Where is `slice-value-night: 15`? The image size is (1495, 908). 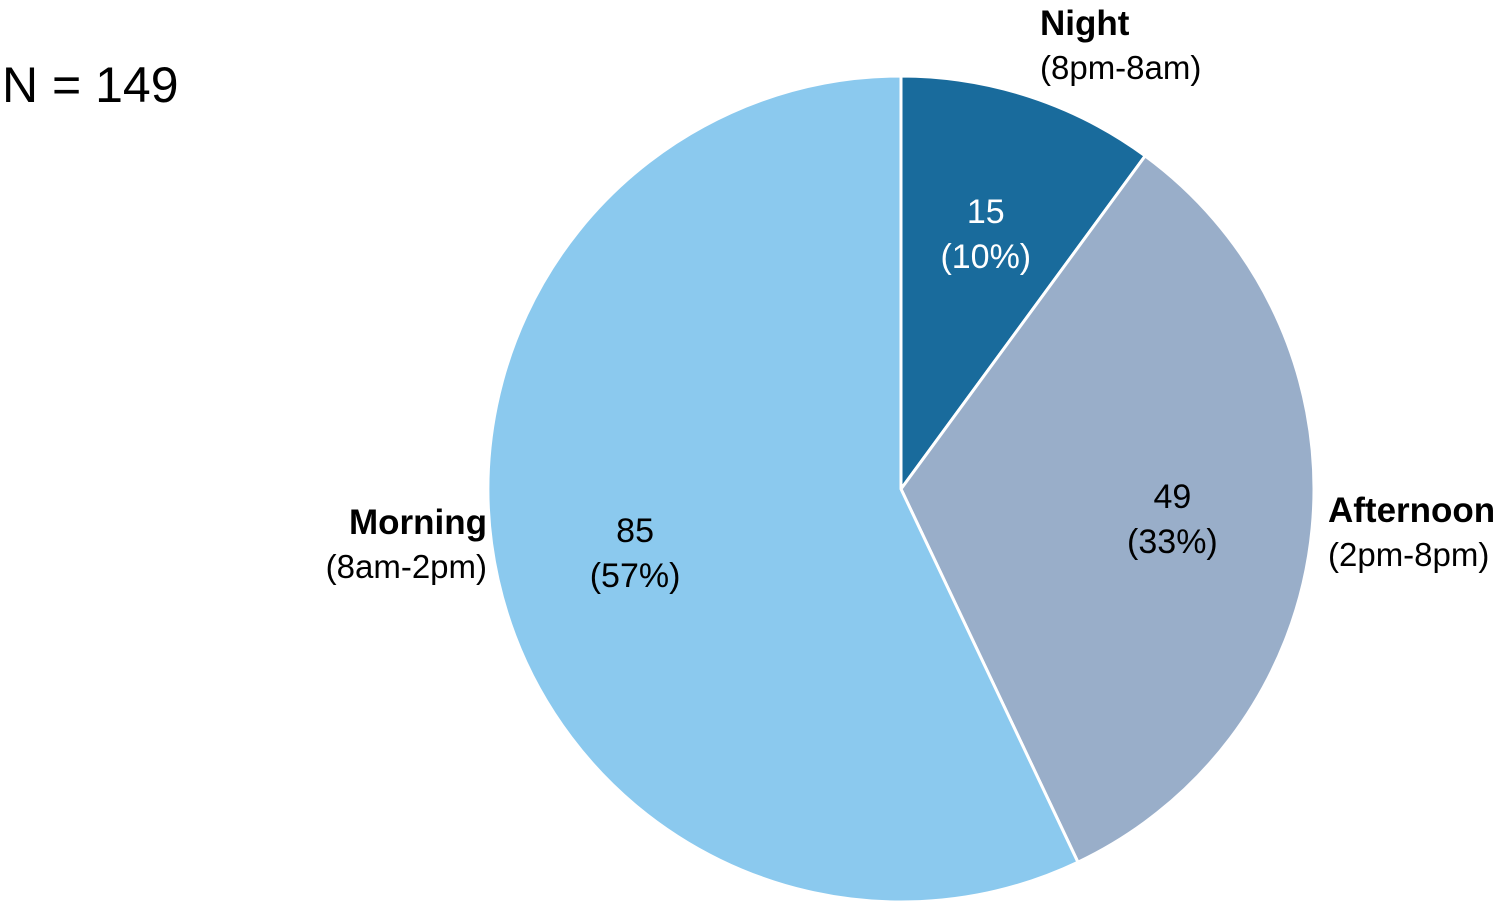
slice-value-night: 15 is located at coordinates (986, 212).